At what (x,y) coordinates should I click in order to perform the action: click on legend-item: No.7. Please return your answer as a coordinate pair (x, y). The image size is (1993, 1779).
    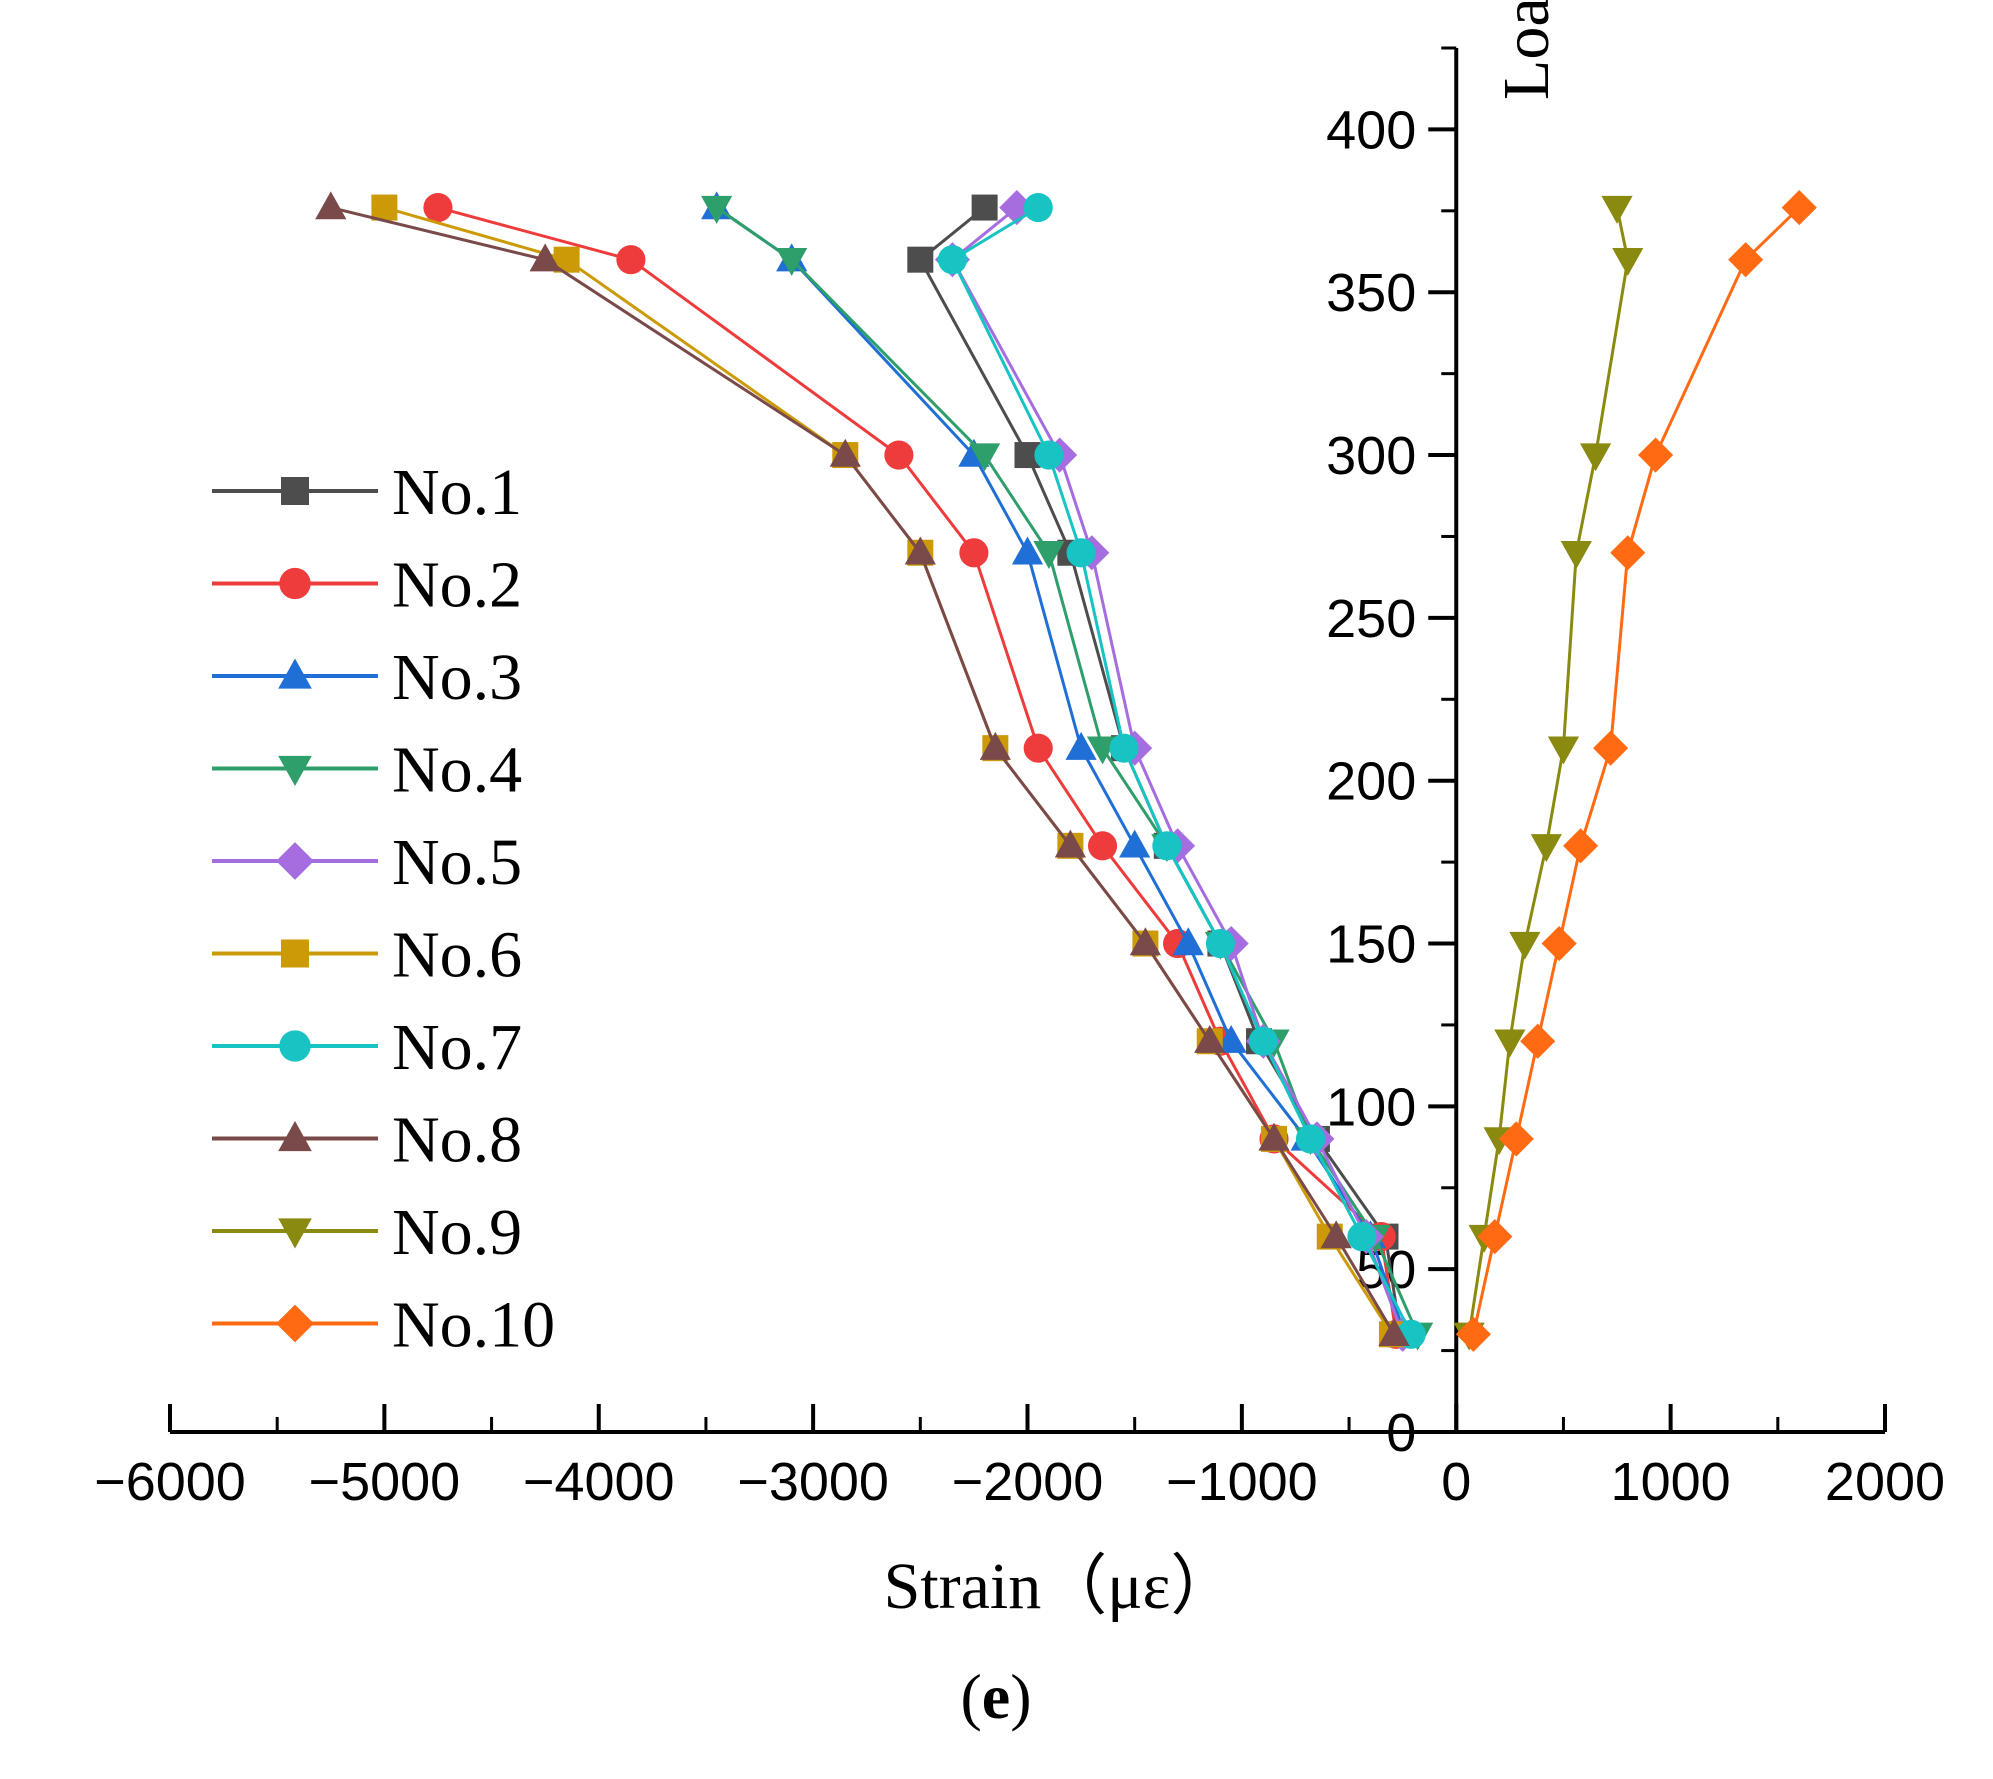
    Looking at the image, I should click on (367, 1047).